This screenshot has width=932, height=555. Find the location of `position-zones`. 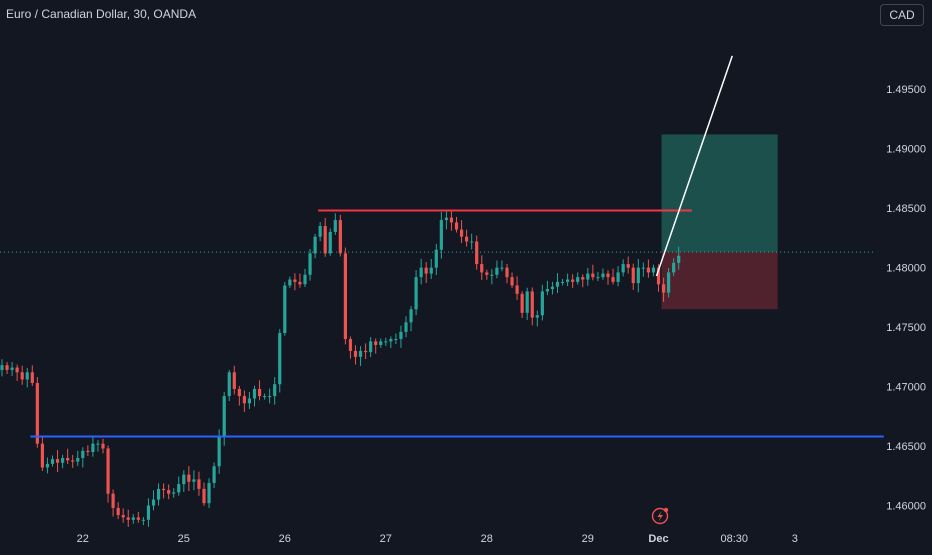

position-zones is located at coordinates (719, 222).